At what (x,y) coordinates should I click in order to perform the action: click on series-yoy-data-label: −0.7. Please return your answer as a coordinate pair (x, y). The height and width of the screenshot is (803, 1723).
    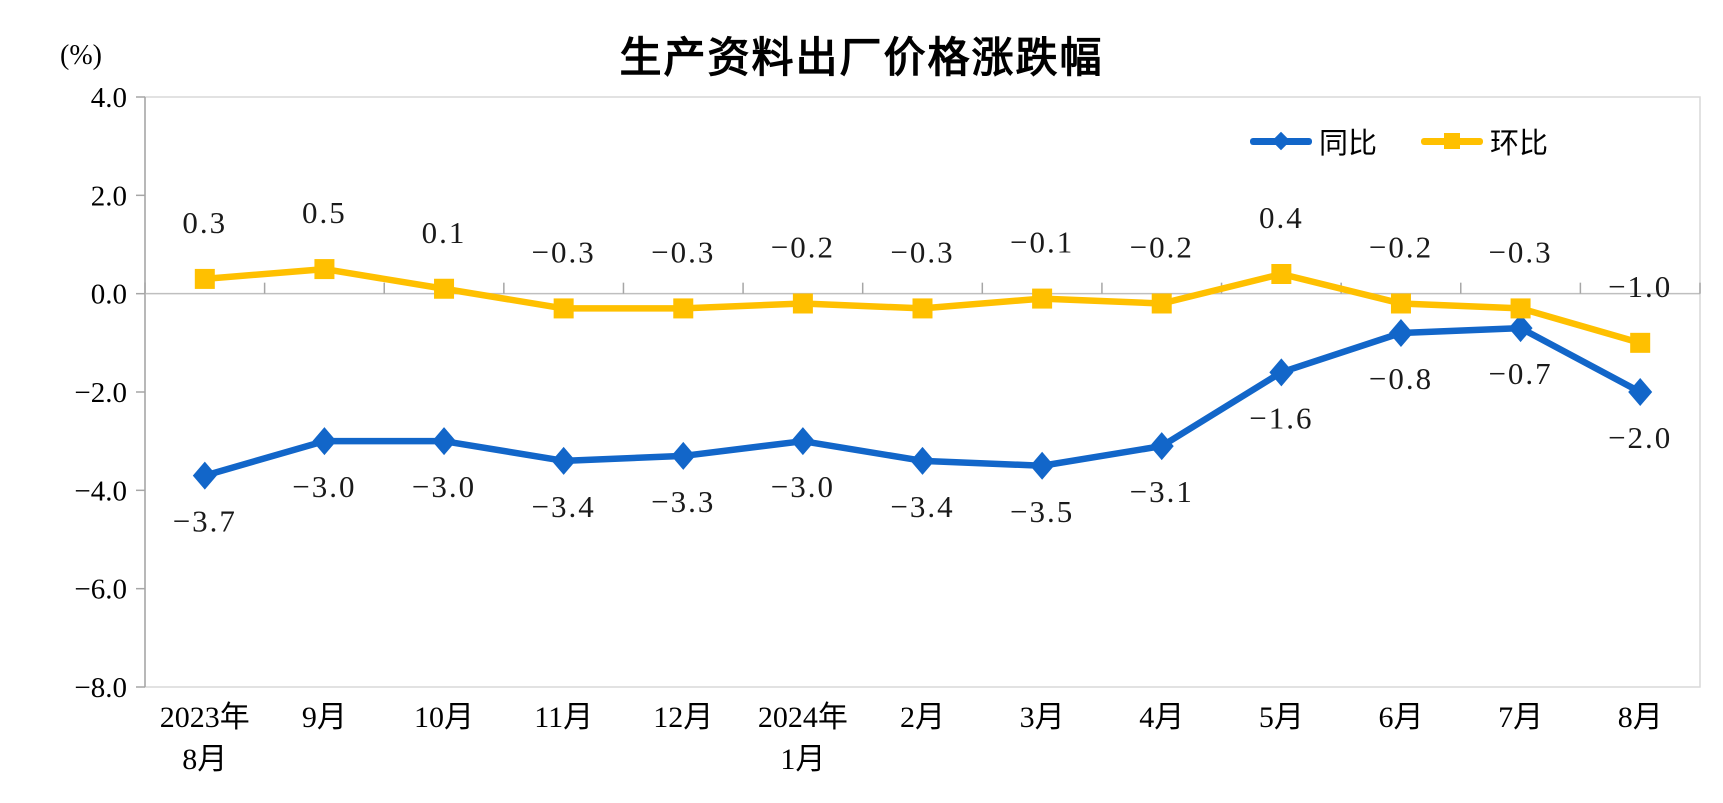
    Looking at the image, I should click on (1520, 373).